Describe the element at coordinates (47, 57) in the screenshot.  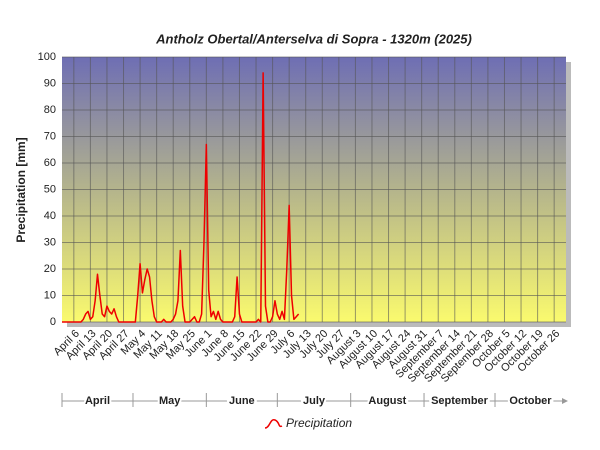
I see `y-tick-label: 100` at that location.